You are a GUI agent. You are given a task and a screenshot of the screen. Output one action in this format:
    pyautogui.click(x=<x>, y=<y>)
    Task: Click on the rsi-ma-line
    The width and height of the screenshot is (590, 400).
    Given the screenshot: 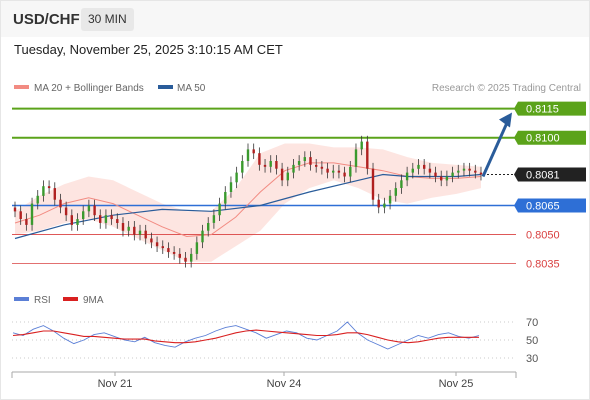 What is the action you would take?
    pyautogui.click(x=245, y=336)
    